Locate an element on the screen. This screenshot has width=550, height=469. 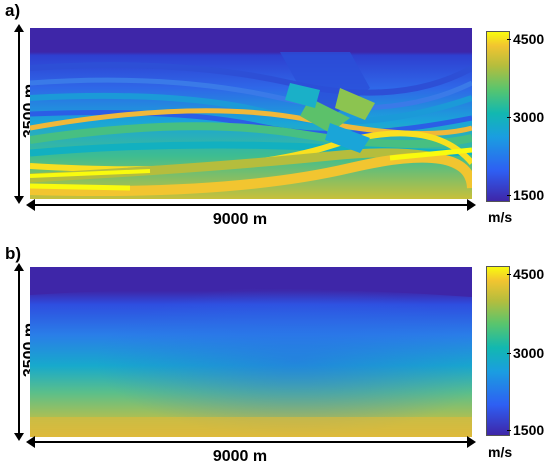
panel-a-colorbar is located at coordinates (498, 116).